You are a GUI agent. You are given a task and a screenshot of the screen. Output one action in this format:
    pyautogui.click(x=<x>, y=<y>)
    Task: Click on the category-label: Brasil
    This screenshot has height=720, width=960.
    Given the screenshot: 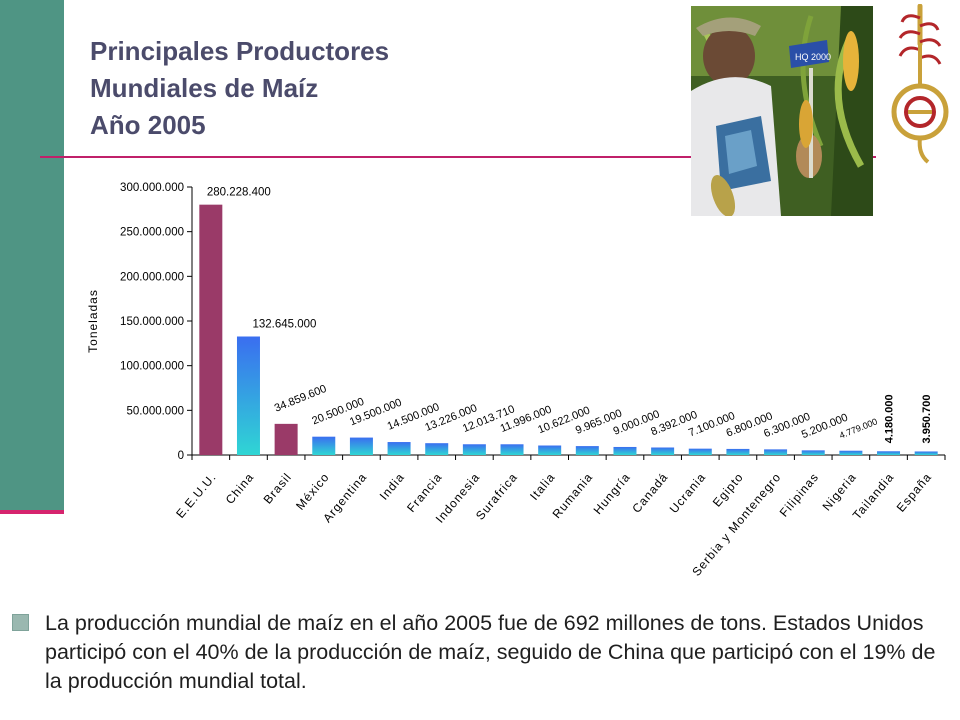 What is the action you would take?
    pyautogui.click(x=278, y=488)
    